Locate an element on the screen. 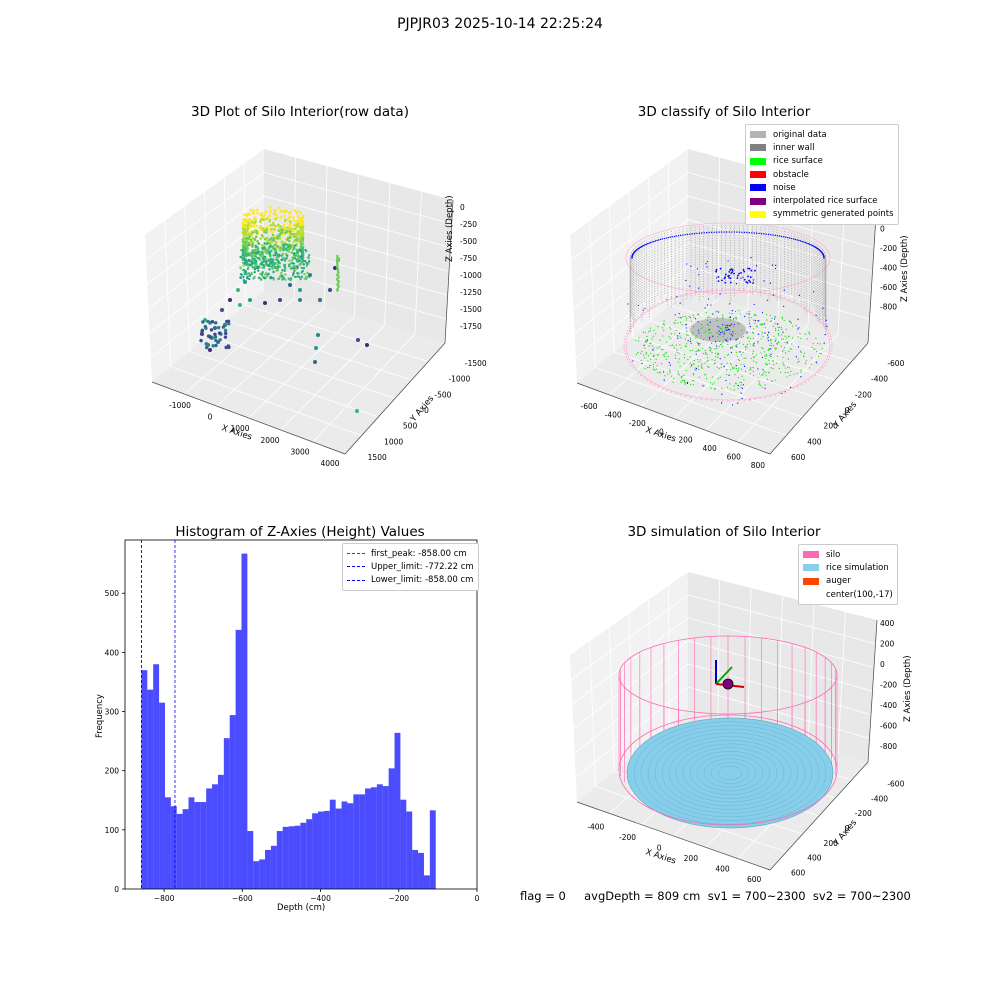  x-tick-label: 200 is located at coordinates (685, 440).